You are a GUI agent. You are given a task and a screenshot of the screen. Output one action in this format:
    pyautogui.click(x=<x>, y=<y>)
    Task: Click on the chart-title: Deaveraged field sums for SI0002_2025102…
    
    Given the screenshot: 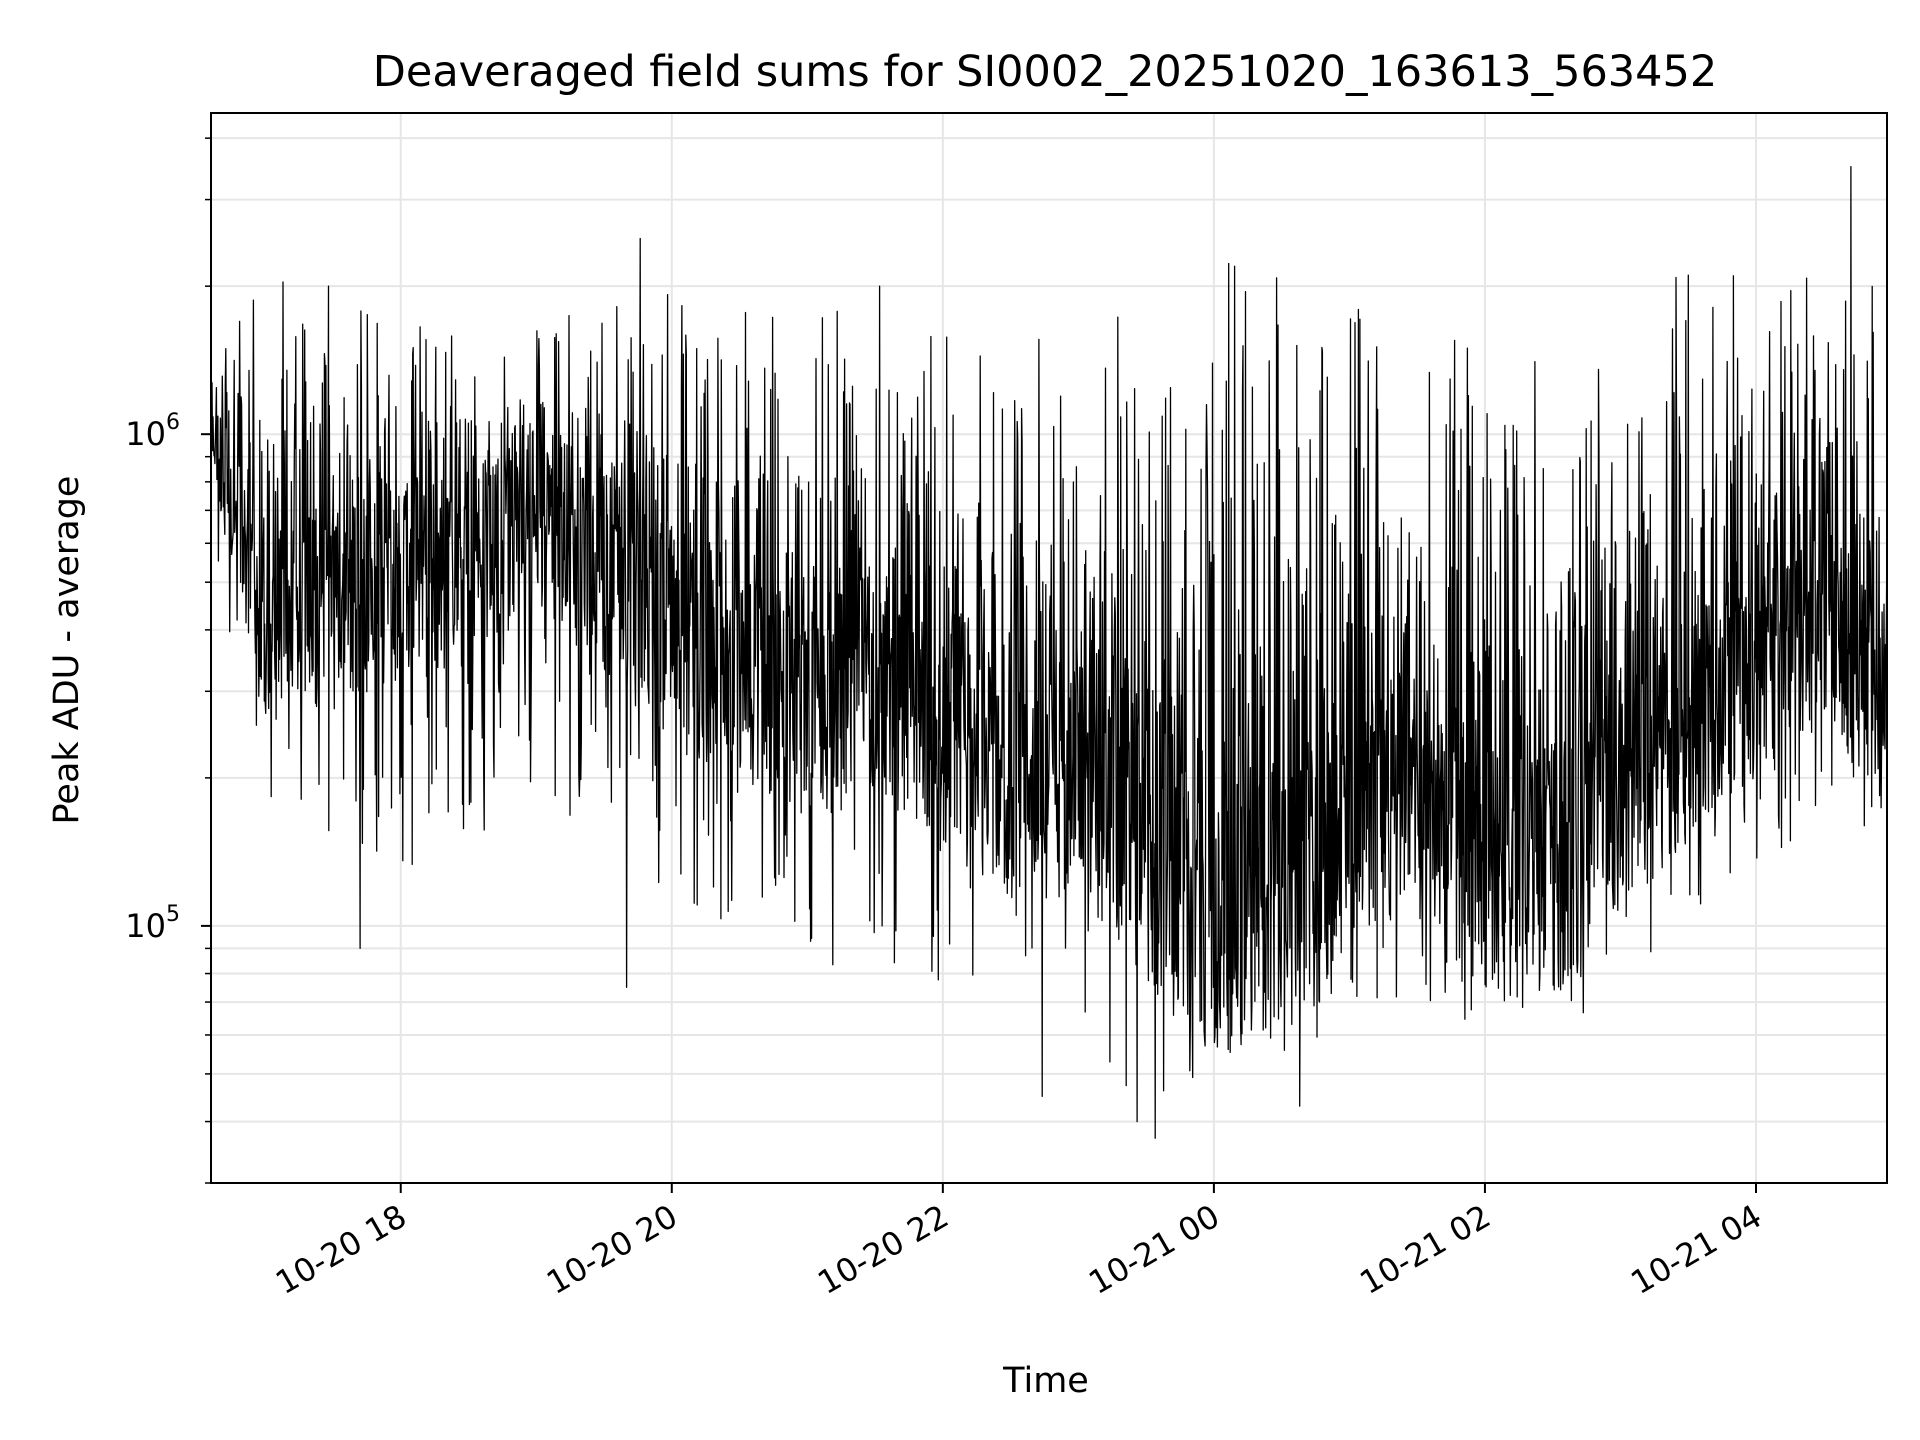 What is the action you would take?
    pyautogui.click(x=1045, y=72)
    